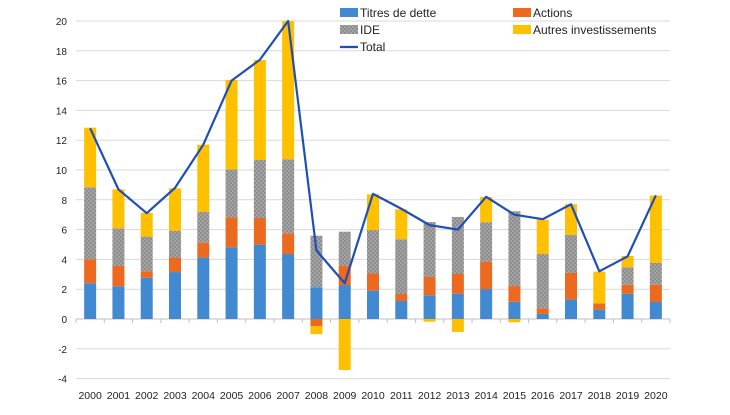  I want to click on y-tick-label: 6, so click(64, 231).